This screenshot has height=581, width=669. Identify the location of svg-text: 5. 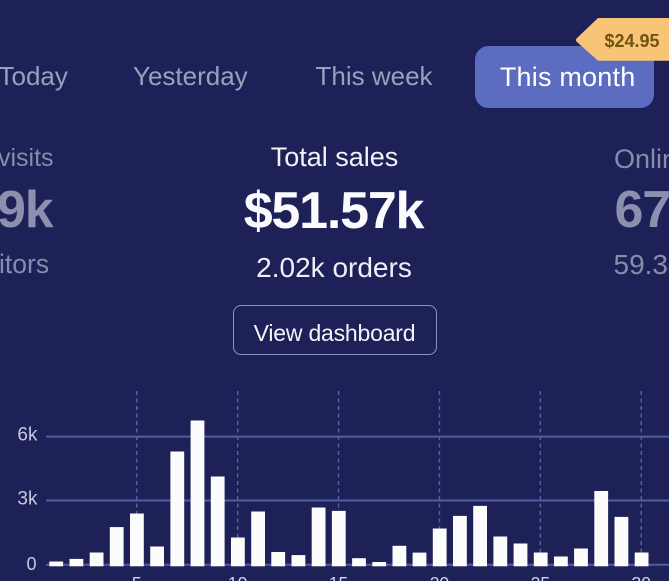
(137, 577).